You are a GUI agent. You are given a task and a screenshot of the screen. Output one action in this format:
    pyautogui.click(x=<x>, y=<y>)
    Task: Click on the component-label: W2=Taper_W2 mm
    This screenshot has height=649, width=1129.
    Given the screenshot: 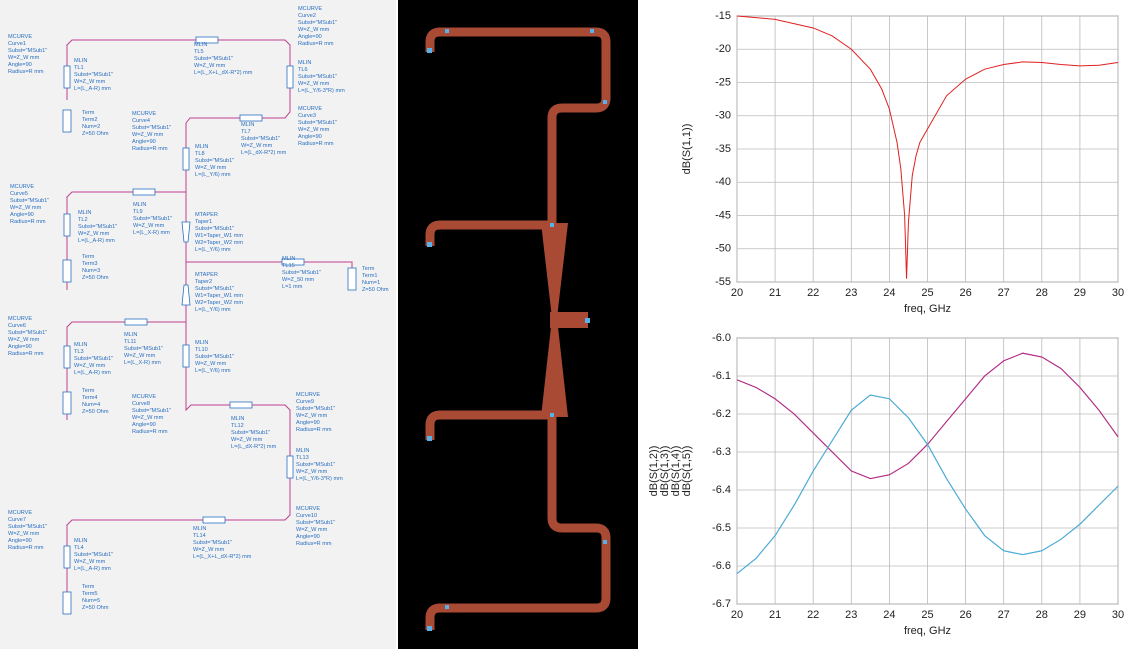 What is the action you would take?
    pyautogui.click(x=219, y=243)
    